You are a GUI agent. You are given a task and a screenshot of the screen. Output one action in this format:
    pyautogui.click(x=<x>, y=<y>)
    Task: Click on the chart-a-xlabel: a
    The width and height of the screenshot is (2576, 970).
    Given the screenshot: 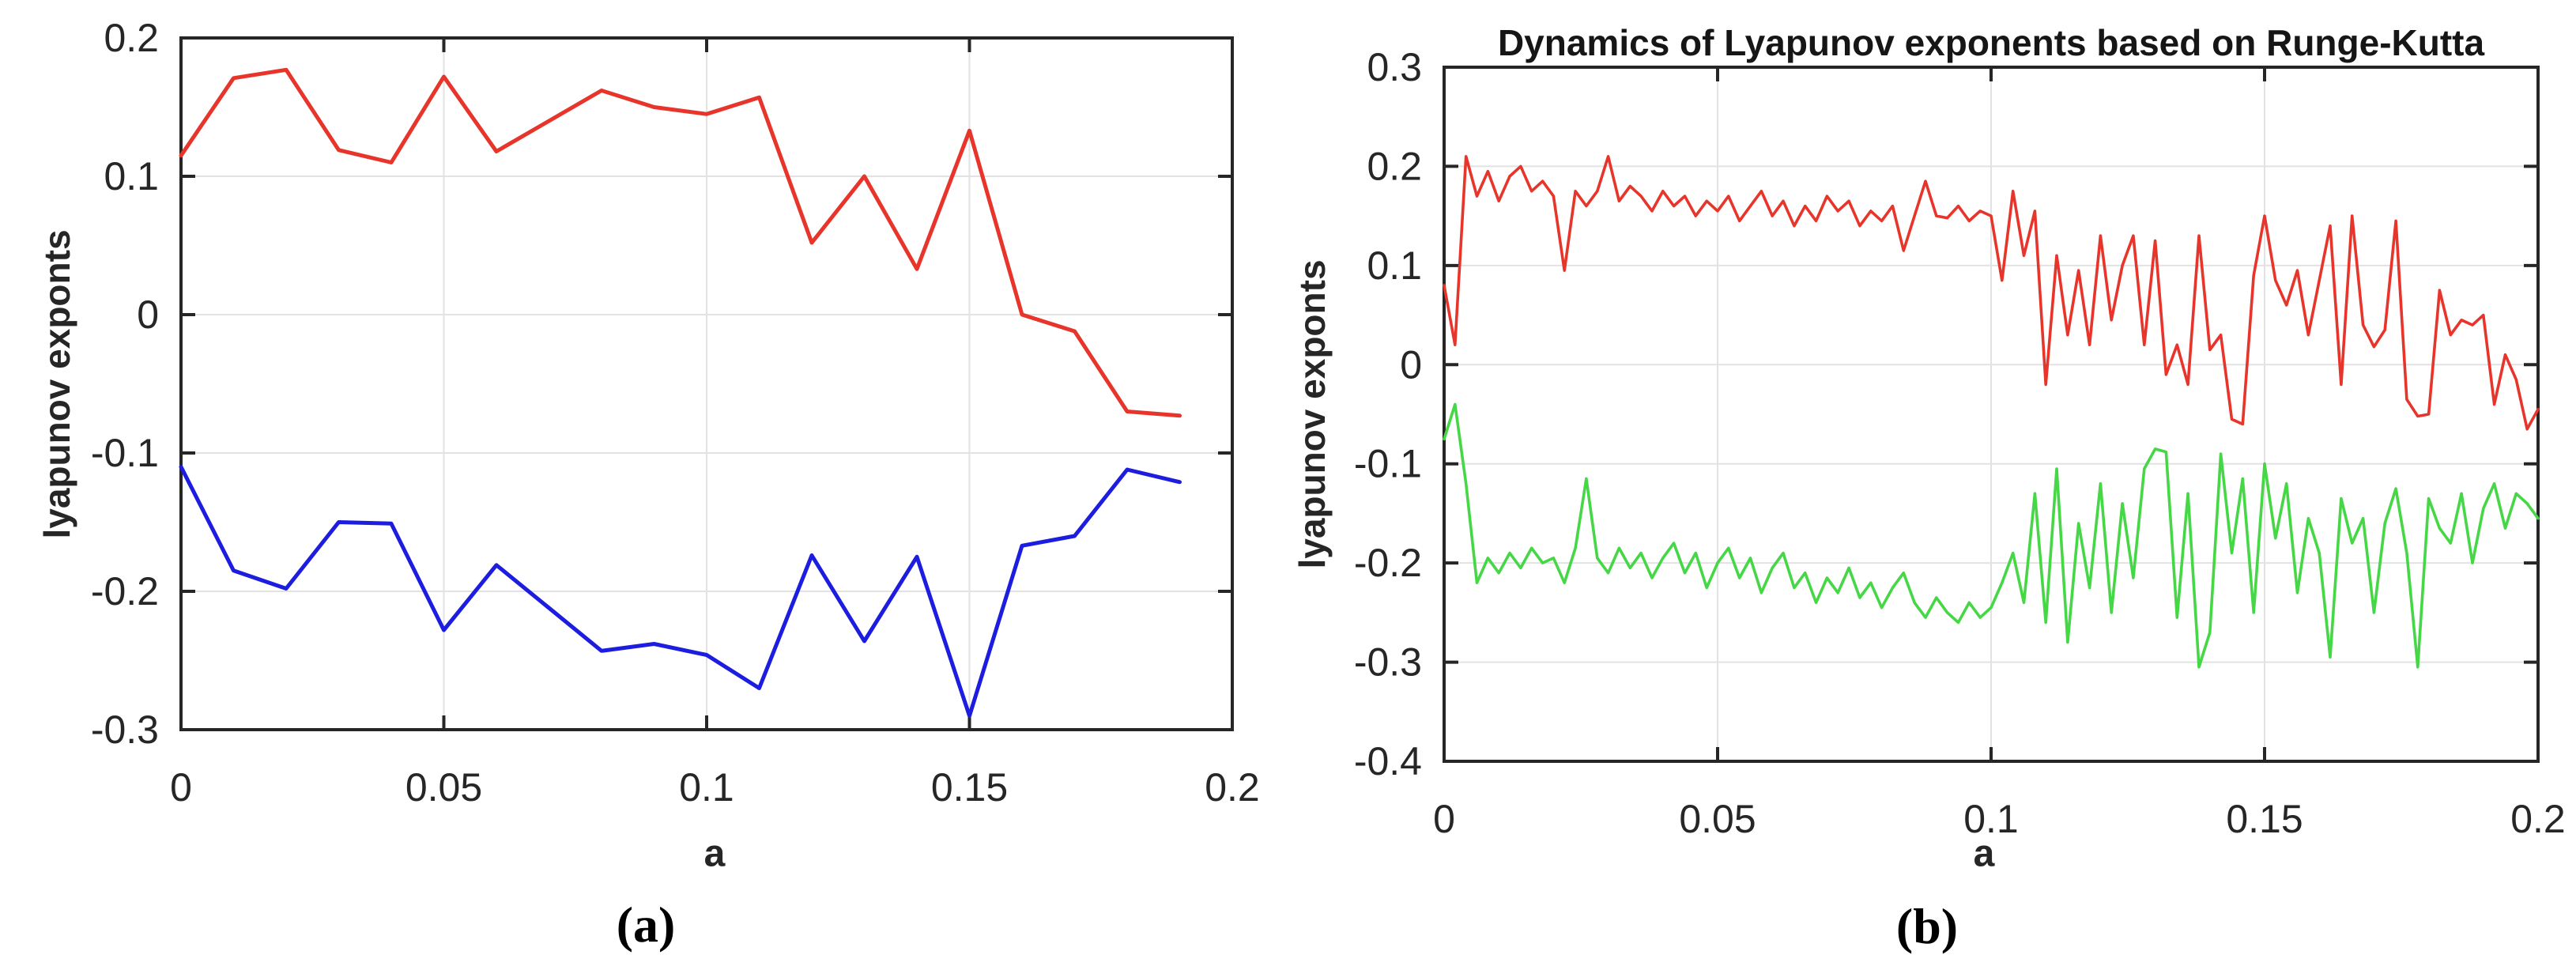 What is the action you would take?
    pyautogui.click(x=715, y=853)
    